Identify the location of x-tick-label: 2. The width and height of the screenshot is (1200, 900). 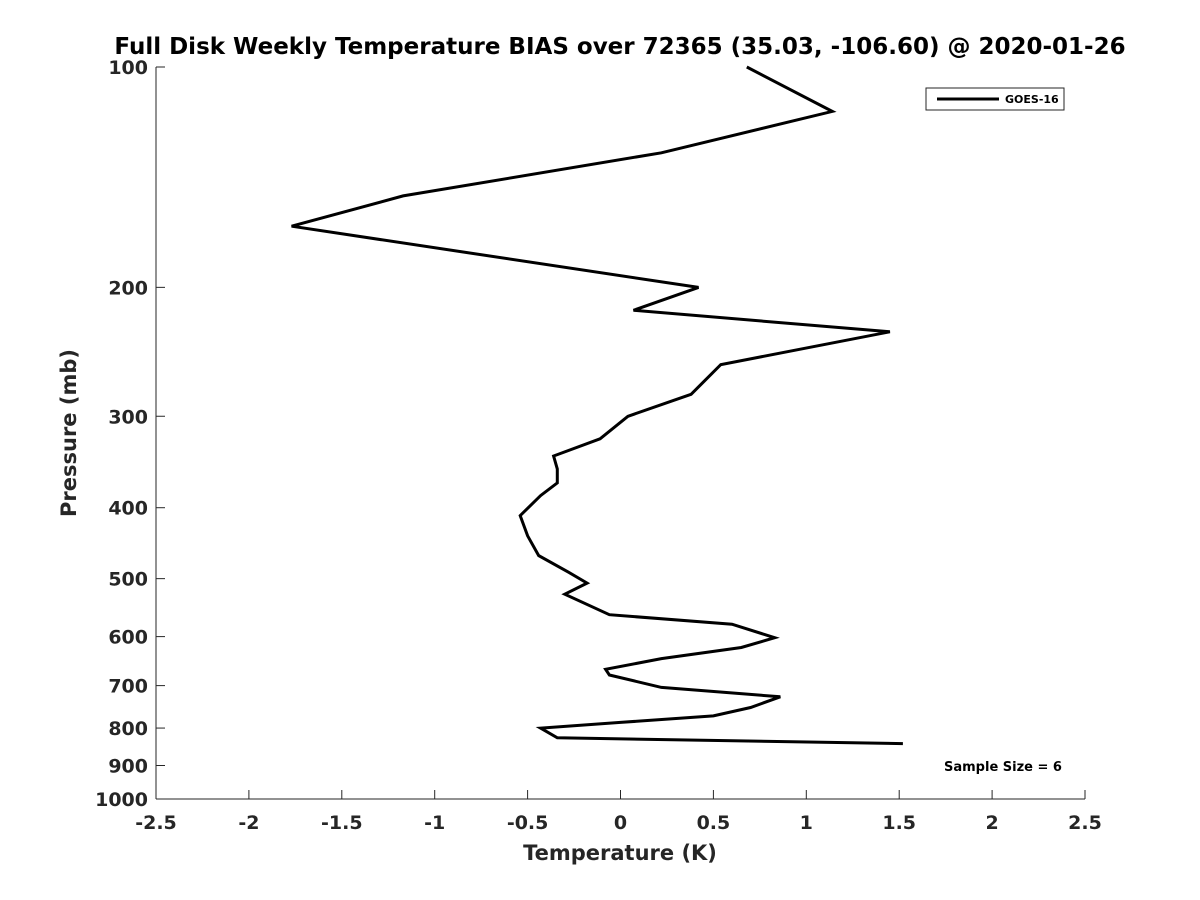
(991, 823).